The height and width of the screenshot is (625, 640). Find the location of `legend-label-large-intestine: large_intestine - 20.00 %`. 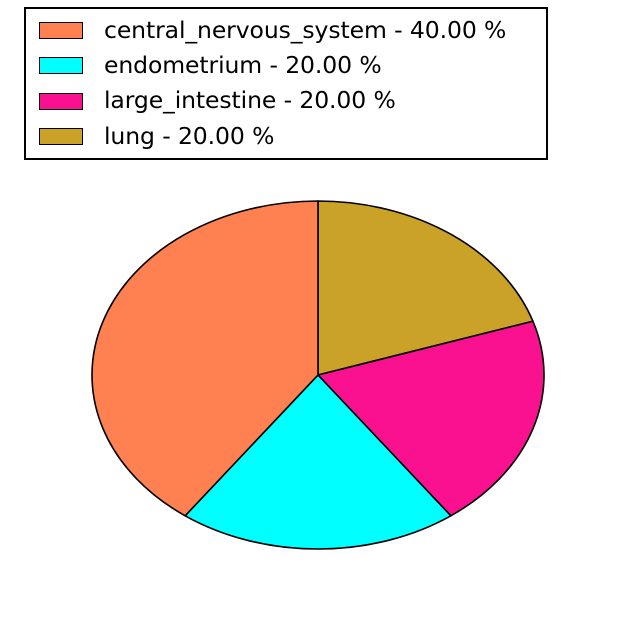

legend-label-large-intestine: large_intestine - 20.00 % is located at coordinates (250, 100).